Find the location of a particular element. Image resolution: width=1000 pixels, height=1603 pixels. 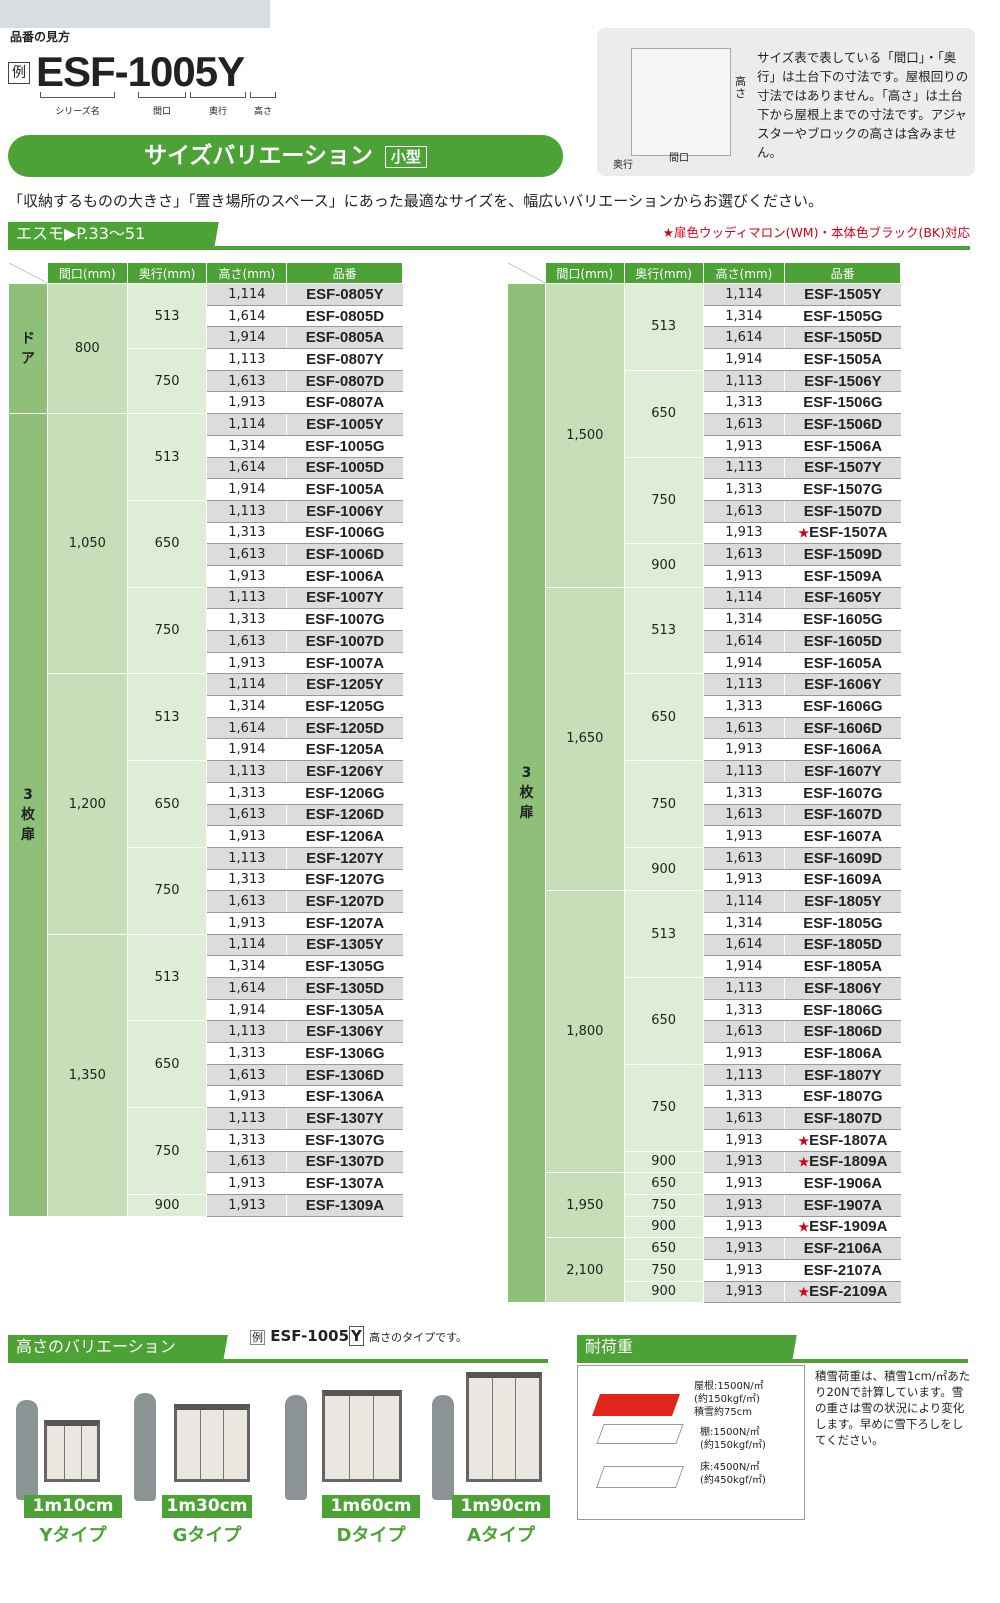

table-row: 1,313 ESF-1006G is located at coordinates (206, 533).